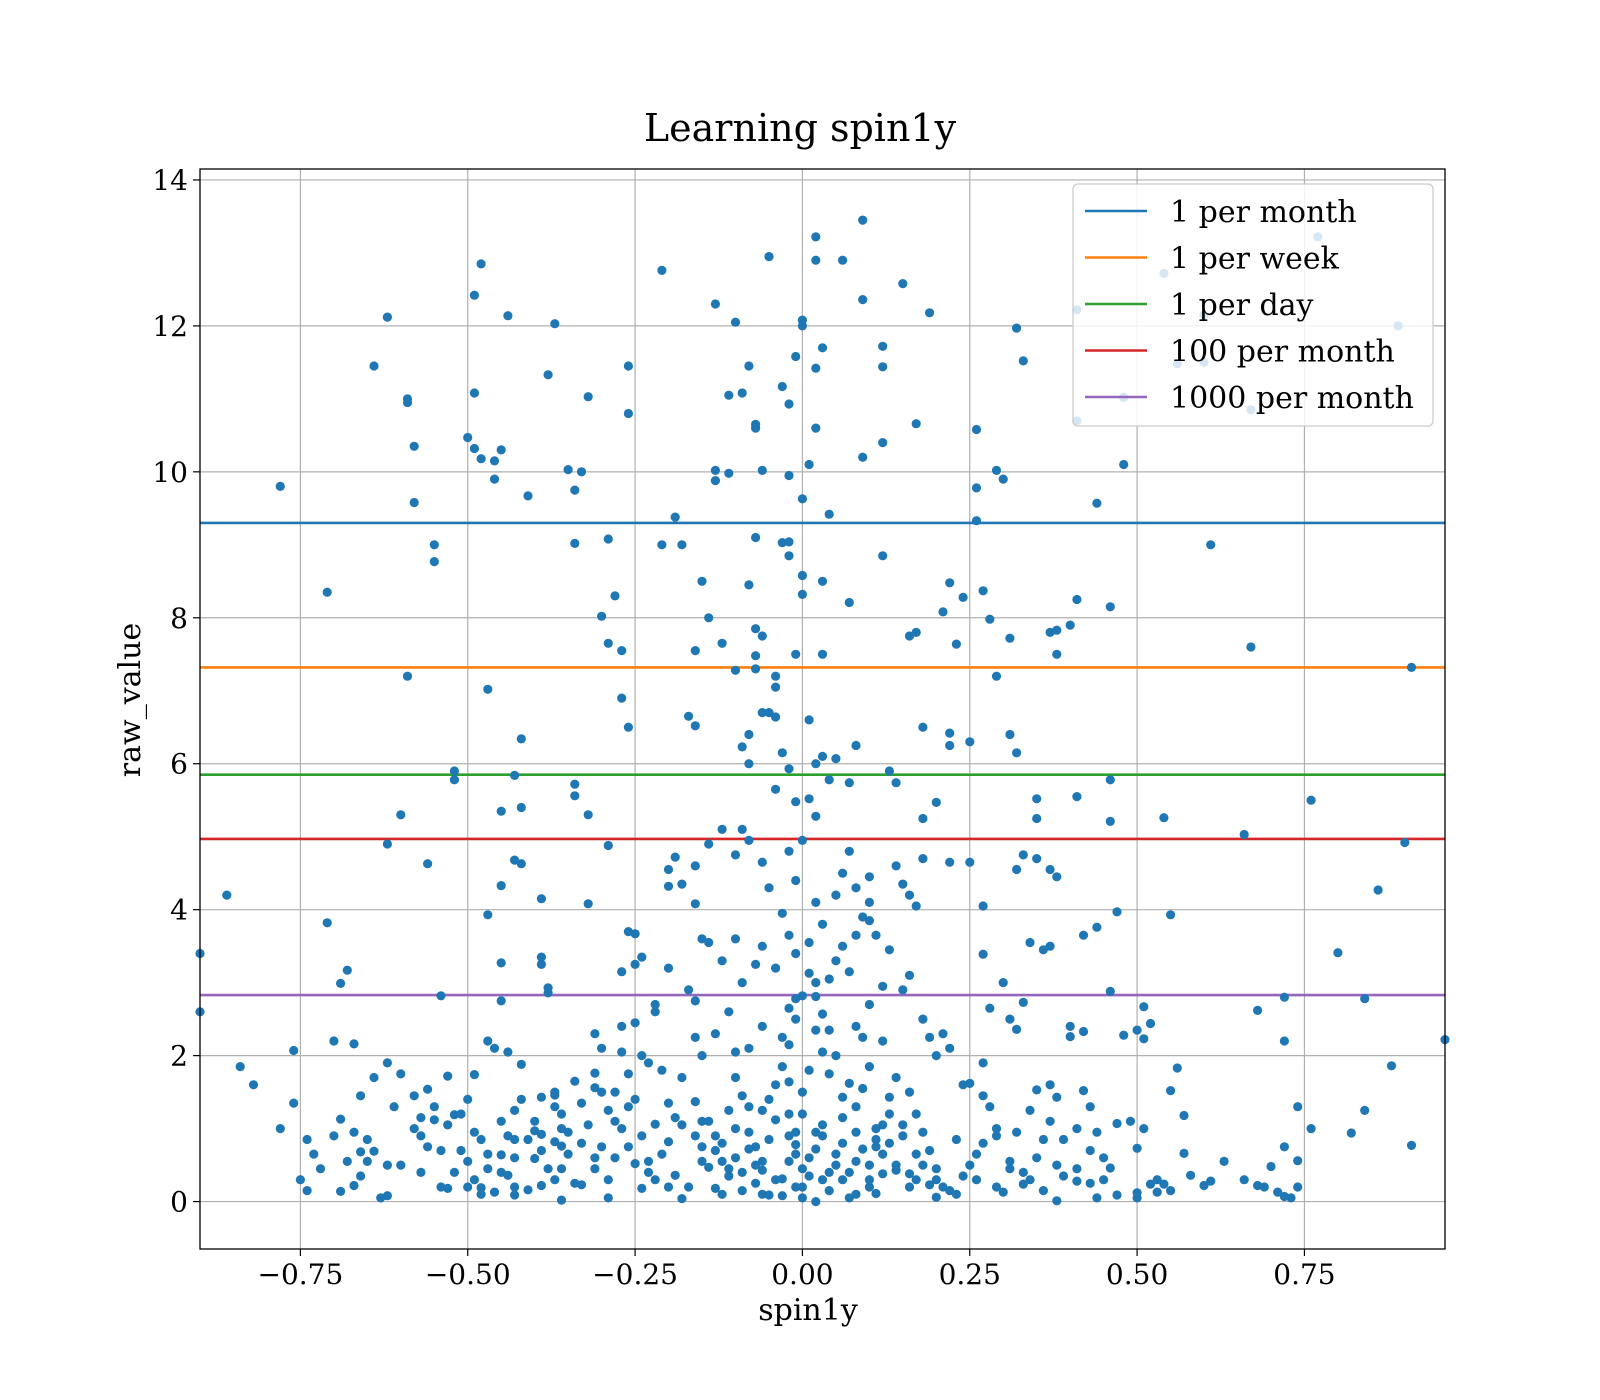 Image resolution: width=1600 pixels, height=1400 pixels. What do you see at coordinates (170, 472) in the screenshot?
I see `y-tick-label: 10` at bounding box center [170, 472].